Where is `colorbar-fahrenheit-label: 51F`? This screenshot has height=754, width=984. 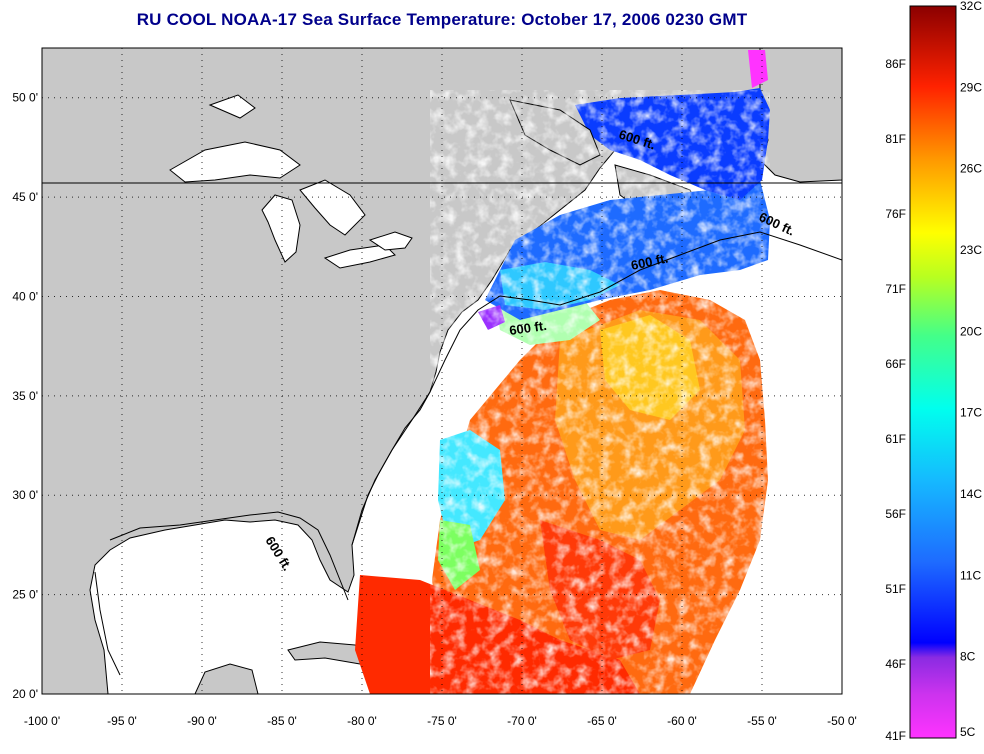 colorbar-fahrenheit-label: 51F is located at coordinates (895, 589).